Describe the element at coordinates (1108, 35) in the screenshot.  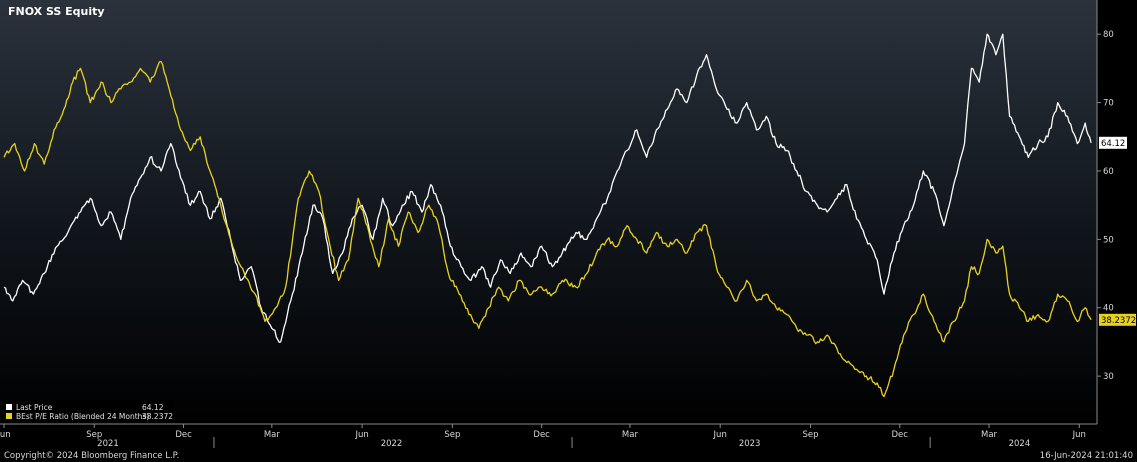
I see `y-tick-label: 80` at that location.